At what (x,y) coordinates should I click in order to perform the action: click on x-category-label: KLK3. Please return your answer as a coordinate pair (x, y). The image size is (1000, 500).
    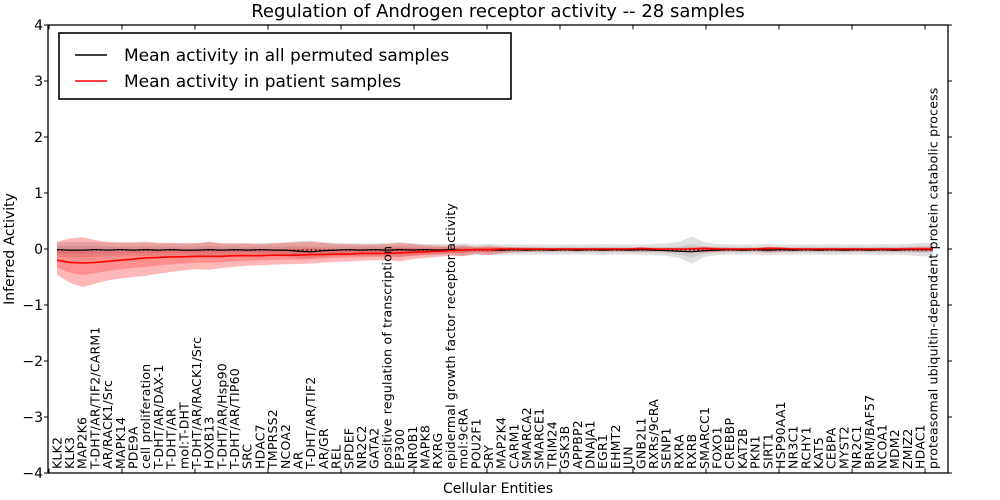
    Looking at the image, I should click on (69, 453).